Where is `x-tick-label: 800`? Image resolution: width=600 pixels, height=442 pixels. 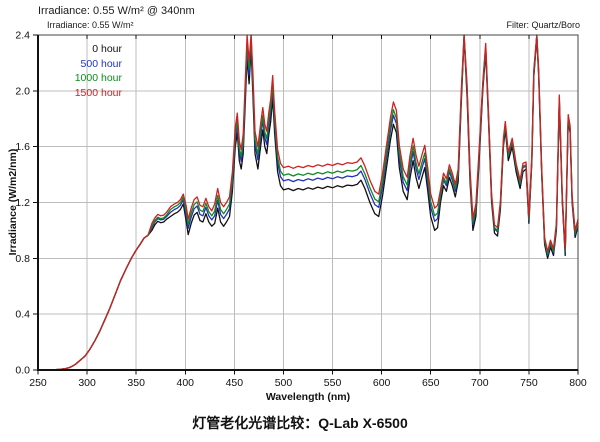
x-tick-label: 800 is located at coordinates (578, 383).